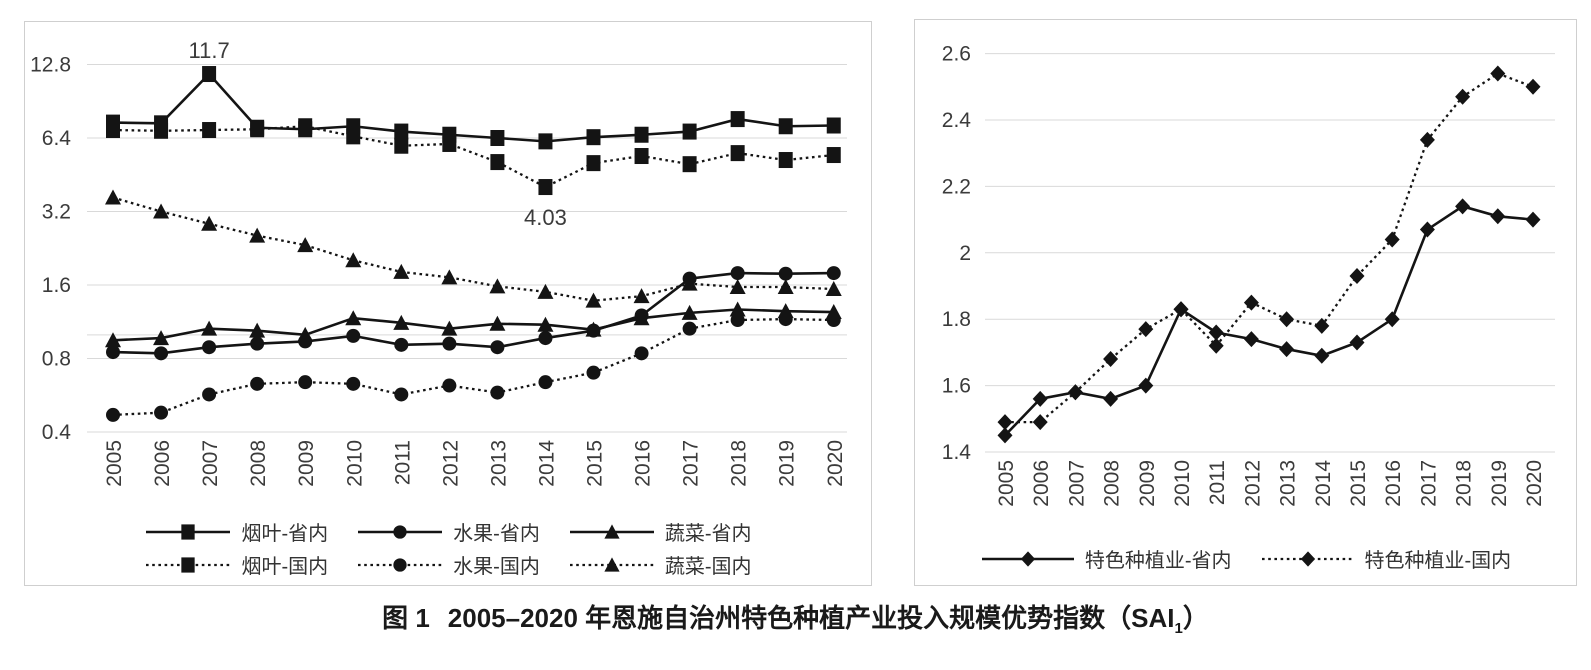 This screenshot has width=1591, height=670. Describe the element at coordinates (1147, 483) in the screenshot. I see `x-axis-tick-label: 2009` at that location.